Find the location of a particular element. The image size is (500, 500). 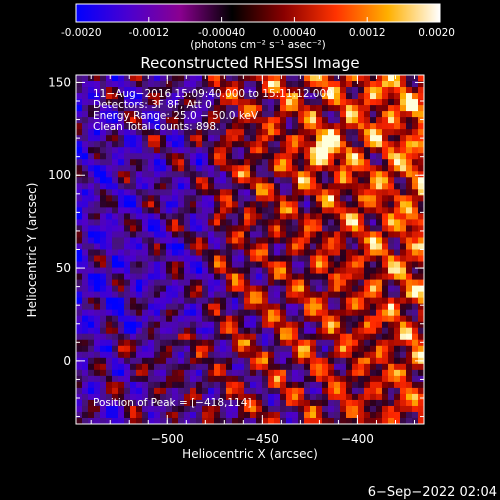

colorbar-tick-label: -0.0020 is located at coordinates (81, 33).